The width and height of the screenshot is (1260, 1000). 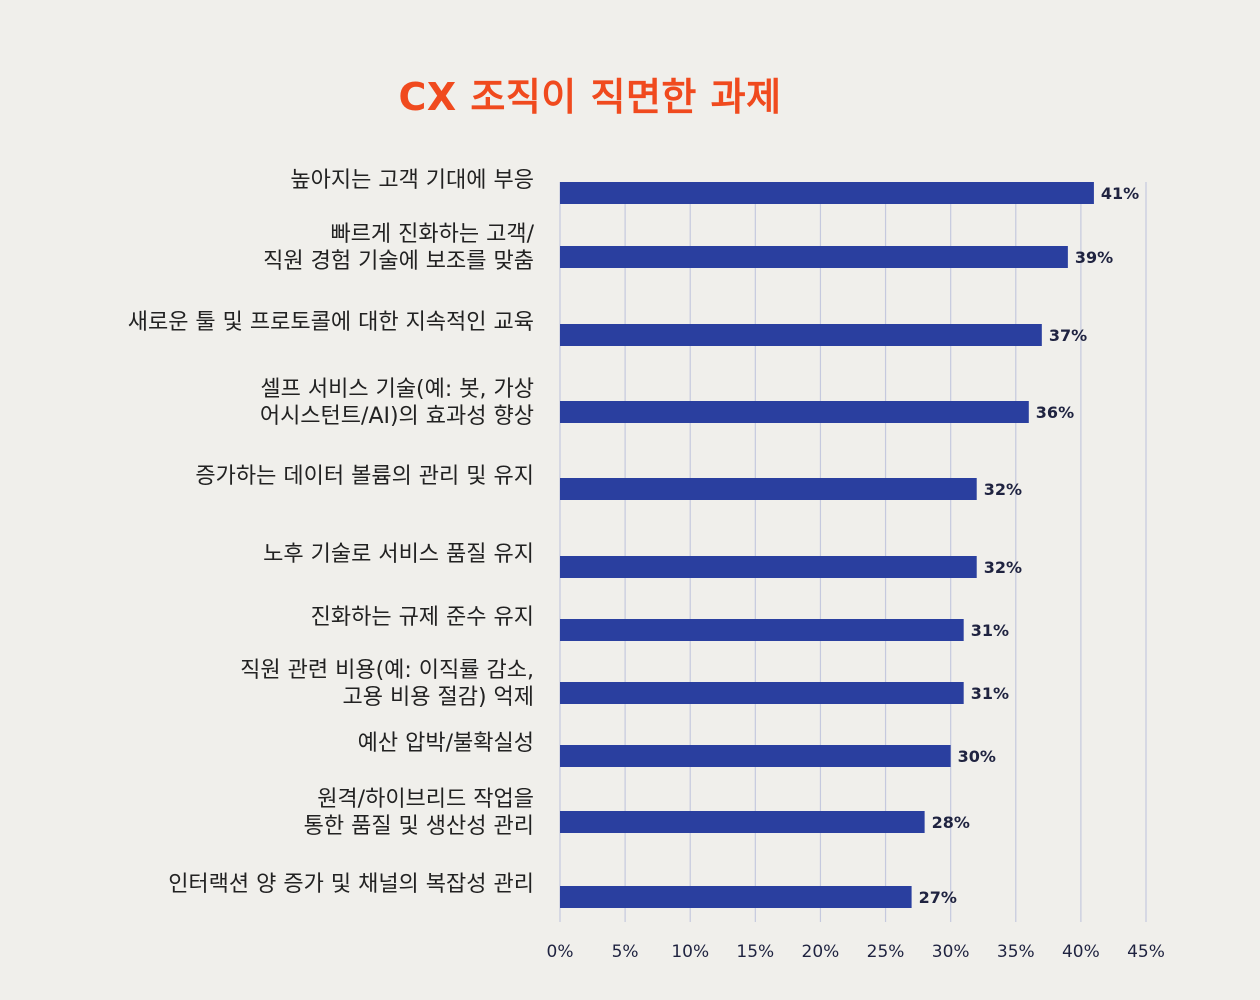 I want to click on category-label: 높아지는 고객 기대에 부응, so click(x=412, y=180).